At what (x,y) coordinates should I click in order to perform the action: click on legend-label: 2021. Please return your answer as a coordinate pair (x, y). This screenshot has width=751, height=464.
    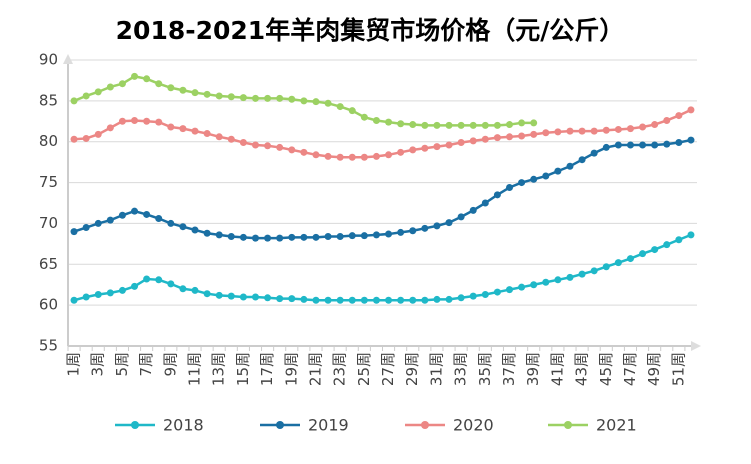
    Looking at the image, I should click on (616, 425).